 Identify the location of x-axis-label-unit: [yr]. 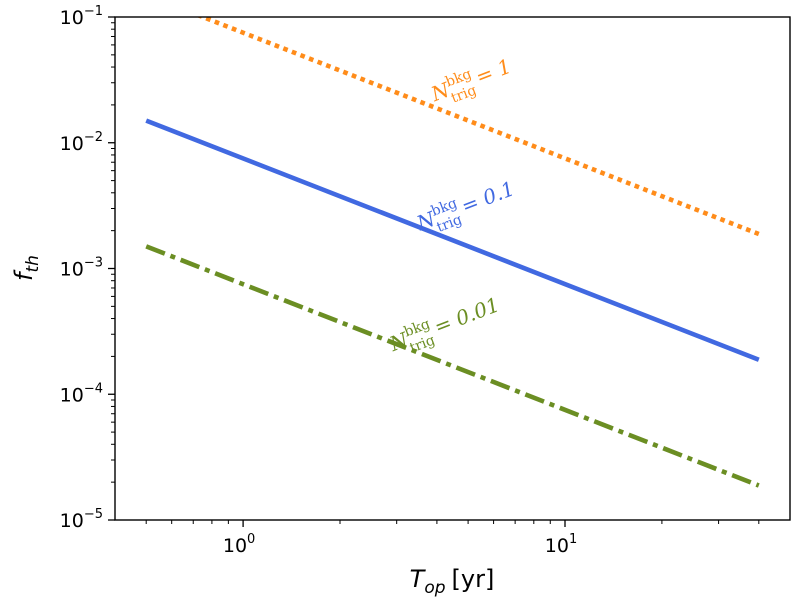
(473, 579).